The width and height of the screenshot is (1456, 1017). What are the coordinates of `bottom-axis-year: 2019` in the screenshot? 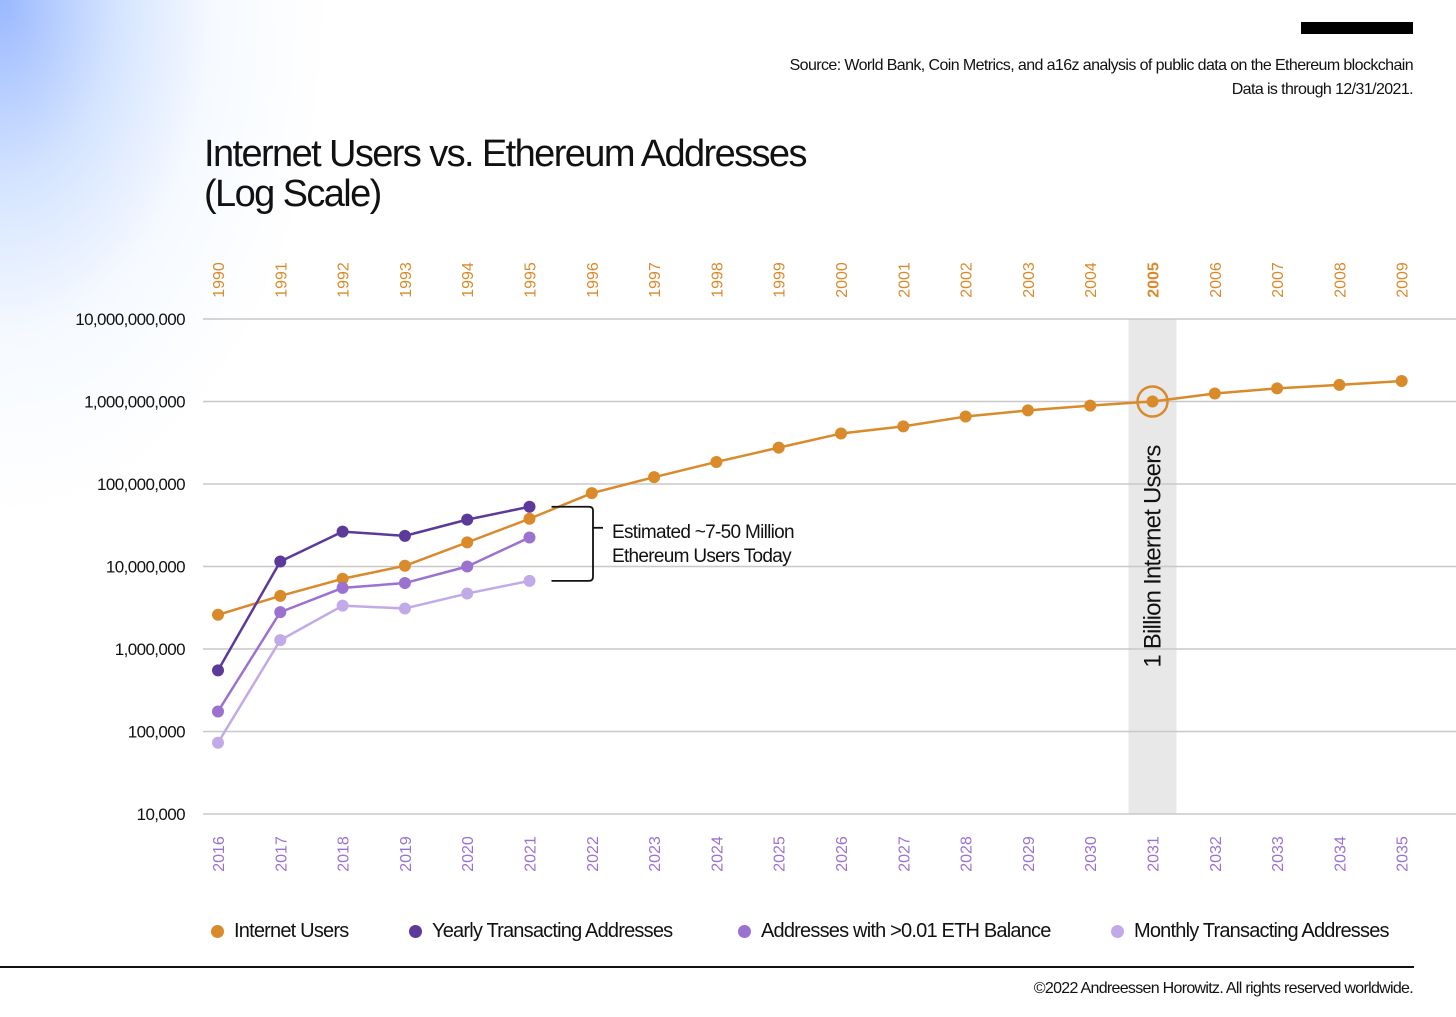 It's located at (406, 854).